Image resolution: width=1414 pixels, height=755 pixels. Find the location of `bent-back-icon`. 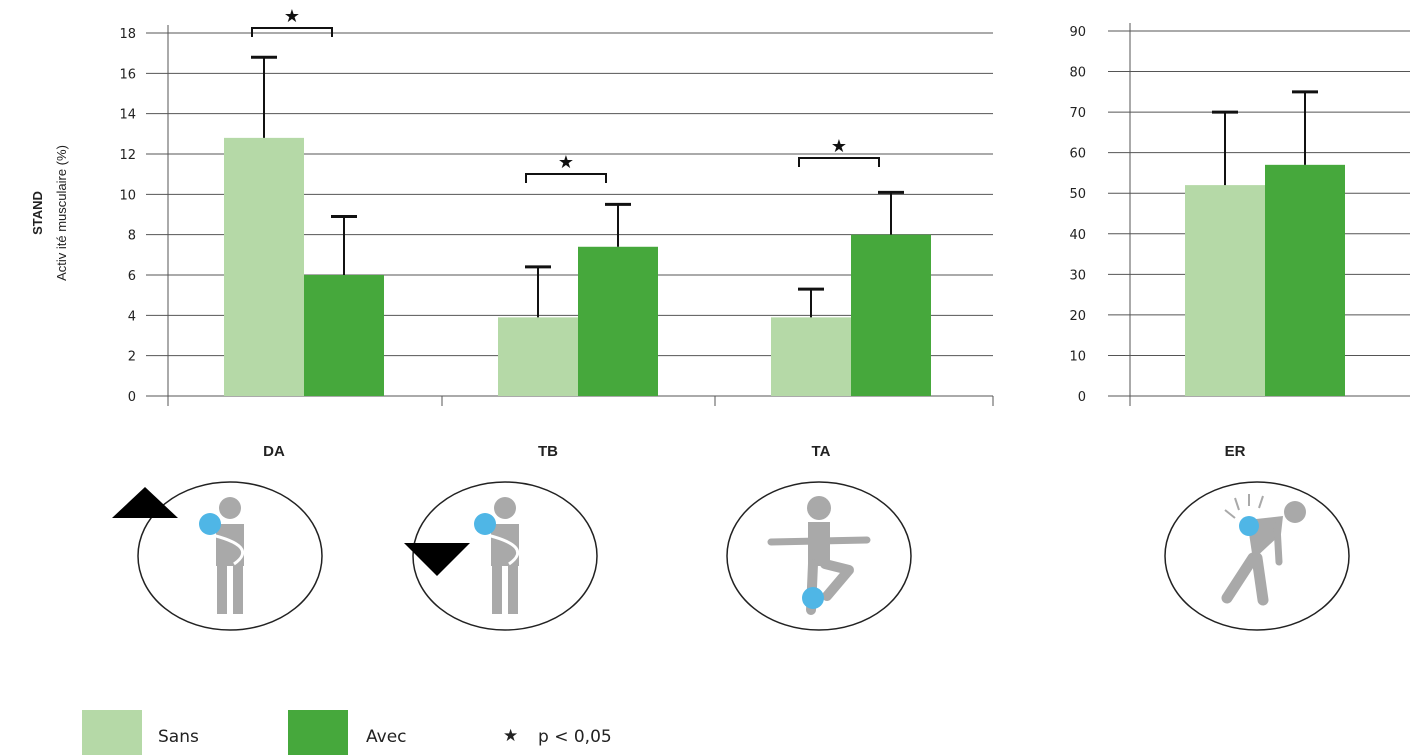

bent-back-icon is located at coordinates (1257, 556).